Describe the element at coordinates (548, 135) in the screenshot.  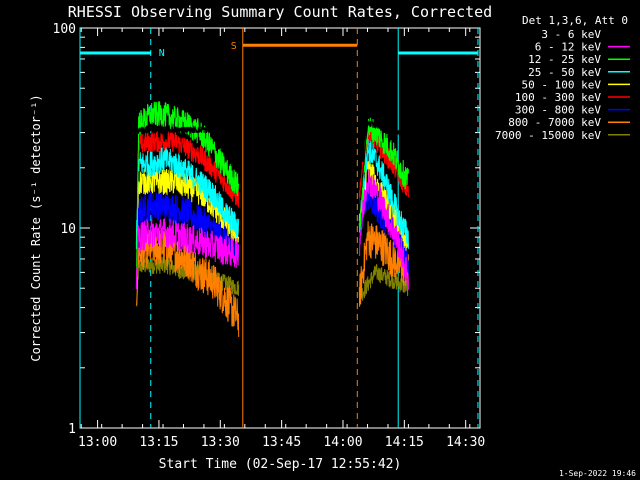
I see `legend-label: 7000 - 15000 keV` at that location.